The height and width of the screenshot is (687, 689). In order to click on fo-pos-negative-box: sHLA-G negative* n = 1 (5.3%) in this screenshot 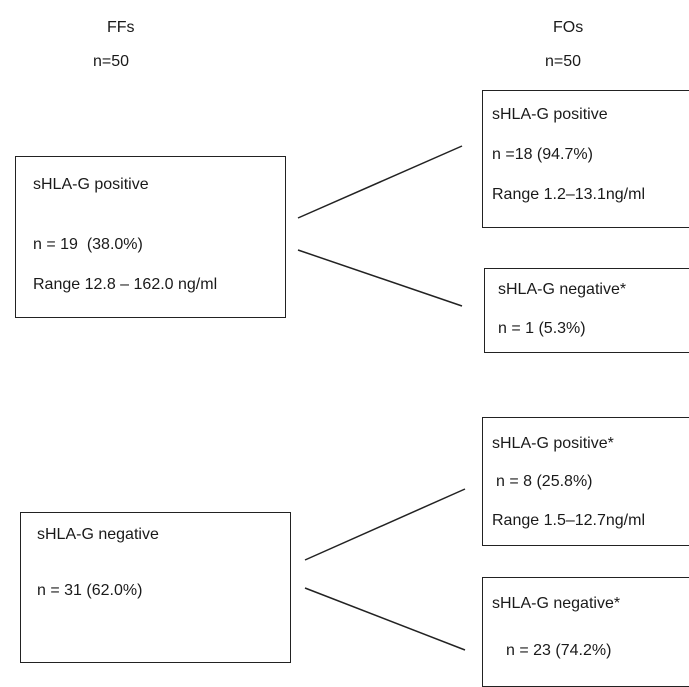, I will do `click(586, 310)`.